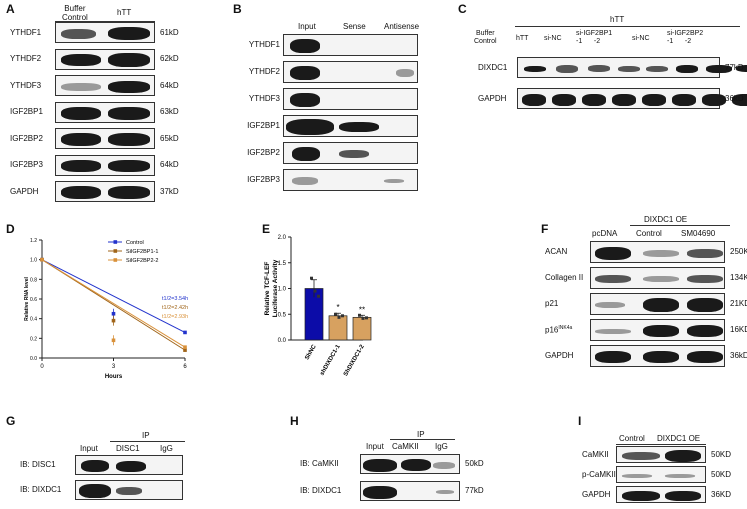 This screenshot has width=747, height=509. What do you see at coordinates (41, 489) in the screenshot?
I see `row-label: IB: DIXDC1` at bounding box center [41, 489].